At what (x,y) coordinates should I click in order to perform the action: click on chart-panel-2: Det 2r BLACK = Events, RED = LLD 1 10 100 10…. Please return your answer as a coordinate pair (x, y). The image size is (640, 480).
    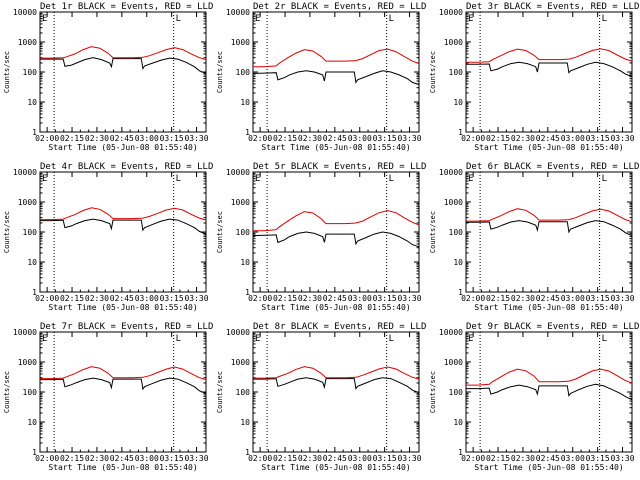
    Looking at the image, I should click on (321, 77).